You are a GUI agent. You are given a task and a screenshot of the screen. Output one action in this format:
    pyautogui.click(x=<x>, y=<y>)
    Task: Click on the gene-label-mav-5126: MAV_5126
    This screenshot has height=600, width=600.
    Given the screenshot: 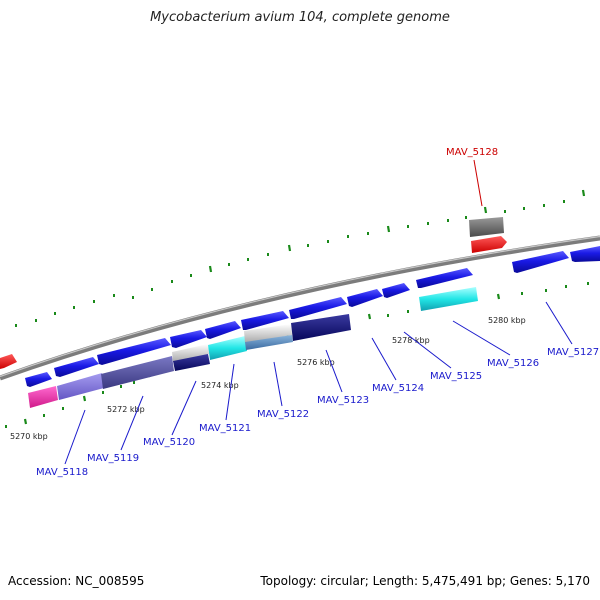 What is the action you would take?
    pyautogui.click(x=513, y=363)
    